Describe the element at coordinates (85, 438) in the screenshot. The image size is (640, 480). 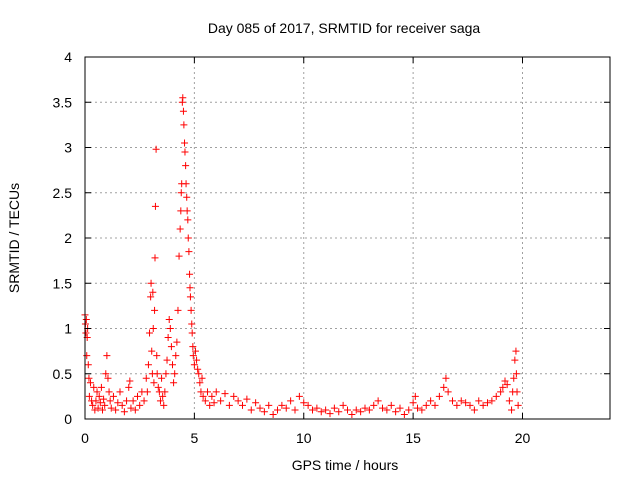
I see `x-tick-label: 0` at that location.